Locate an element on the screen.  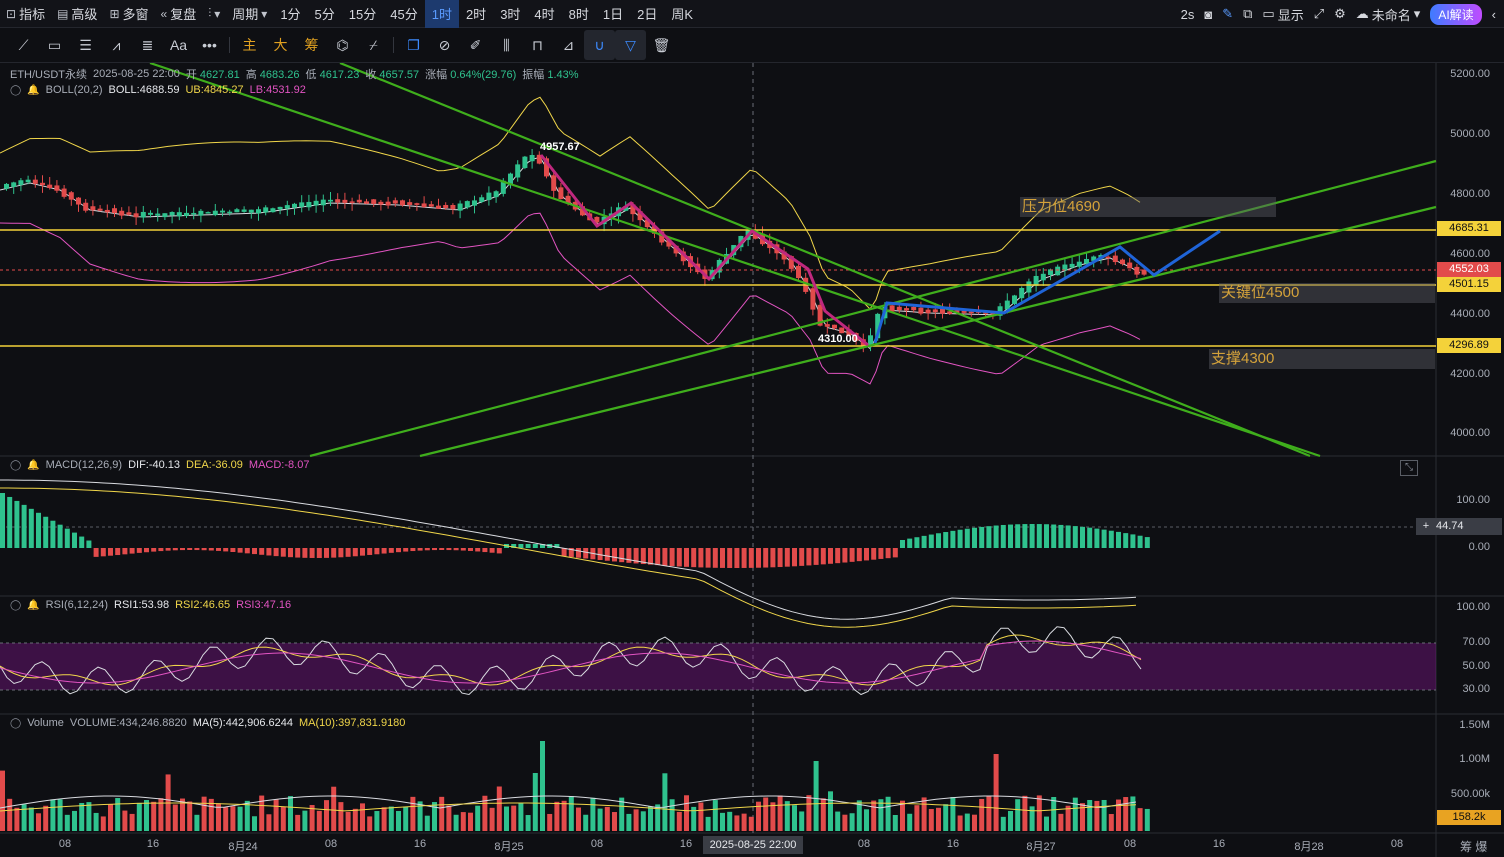
filter-icon: ▽ is located at coordinates (630, 45).